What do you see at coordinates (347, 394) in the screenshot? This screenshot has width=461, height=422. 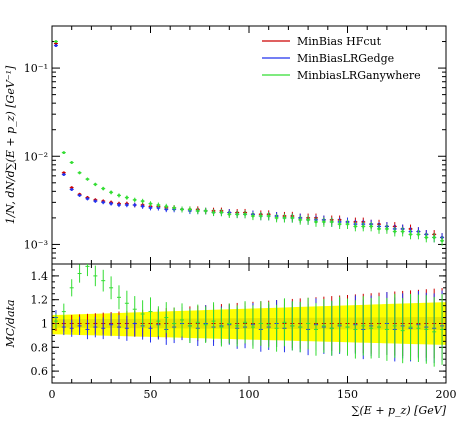 I see `x-tick-label: 150` at bounding box center [347, 394].